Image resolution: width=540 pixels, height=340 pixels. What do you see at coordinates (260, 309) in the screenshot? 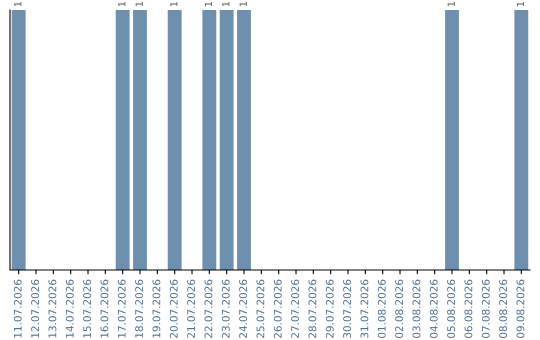
I see `x-tick-label: 25.07.2026` at bounding box center [260, 309].